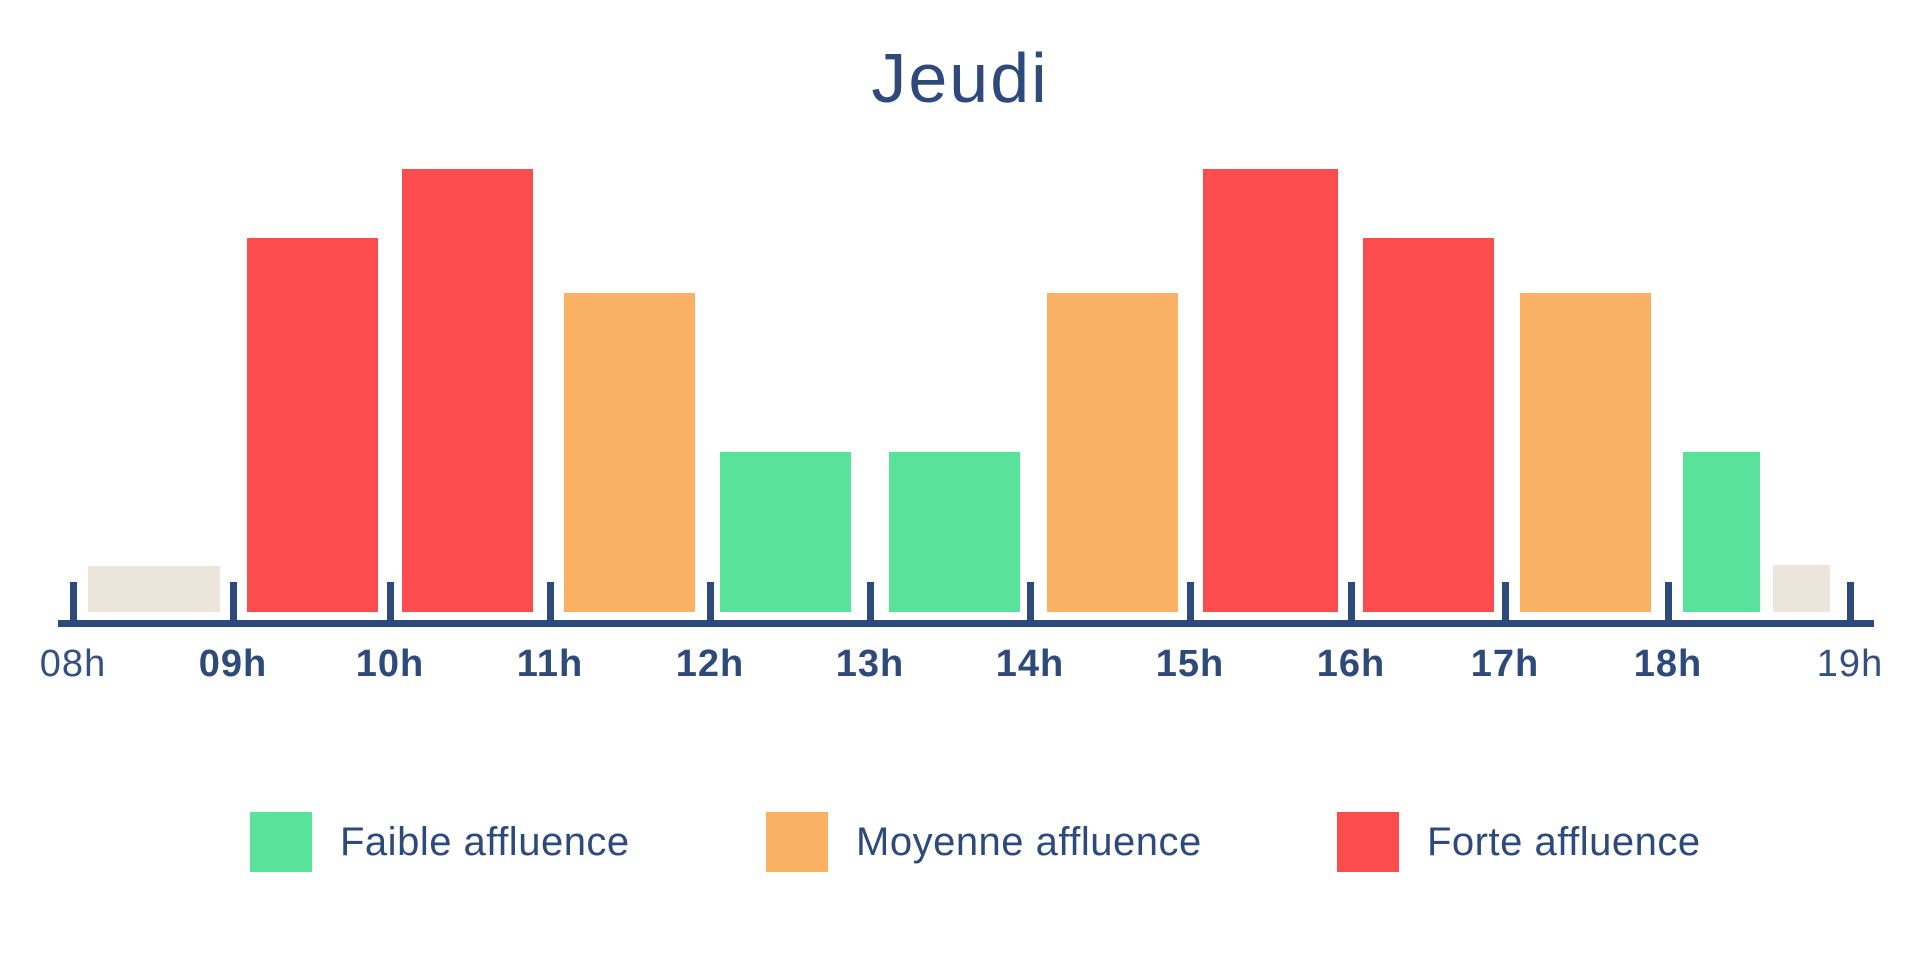 The image size is (1920, 960). What do you see at coordinates (1721, 532) in the screenshot?
I see `bar-18h-faible` at bounding box center [1721, 532].